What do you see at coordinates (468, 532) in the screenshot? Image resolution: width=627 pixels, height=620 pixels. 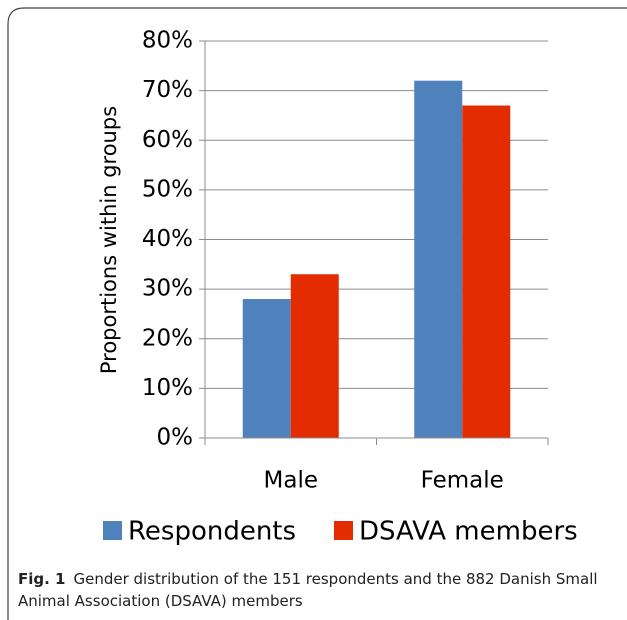 I see `legend-label: DSAVA members` at bounding box center [468, 532].